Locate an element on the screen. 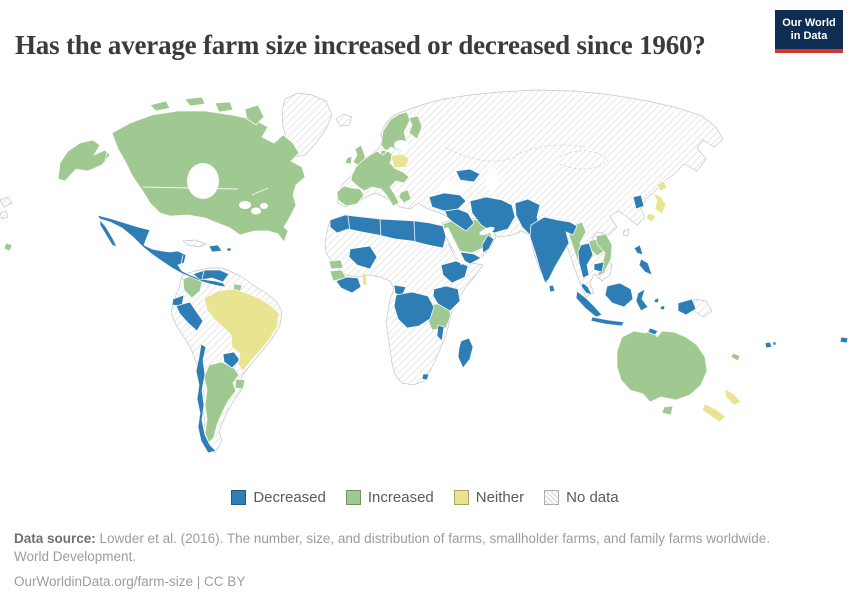 The width and height of the screenshot is (850, 600). country-australia is located at coordinates (662, 365).